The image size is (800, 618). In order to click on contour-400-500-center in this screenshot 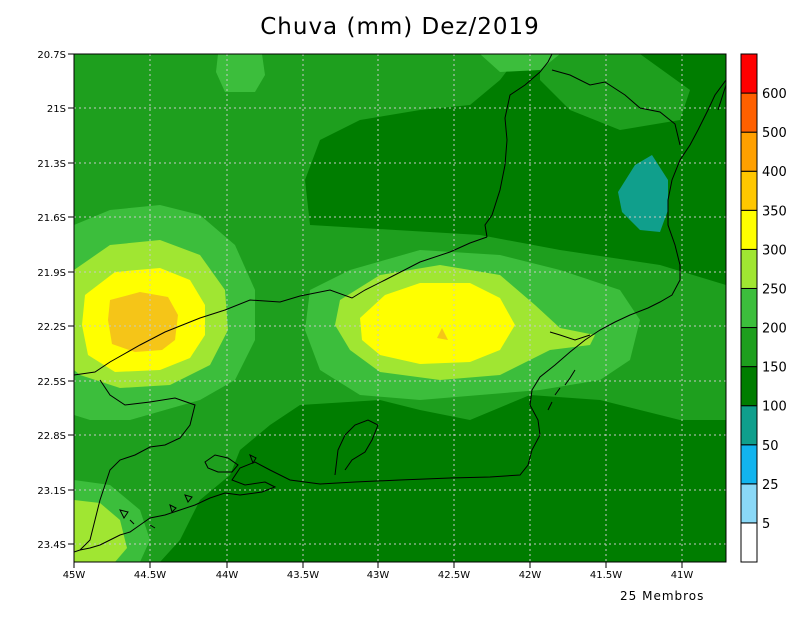, I will do `click(442, 334)`.